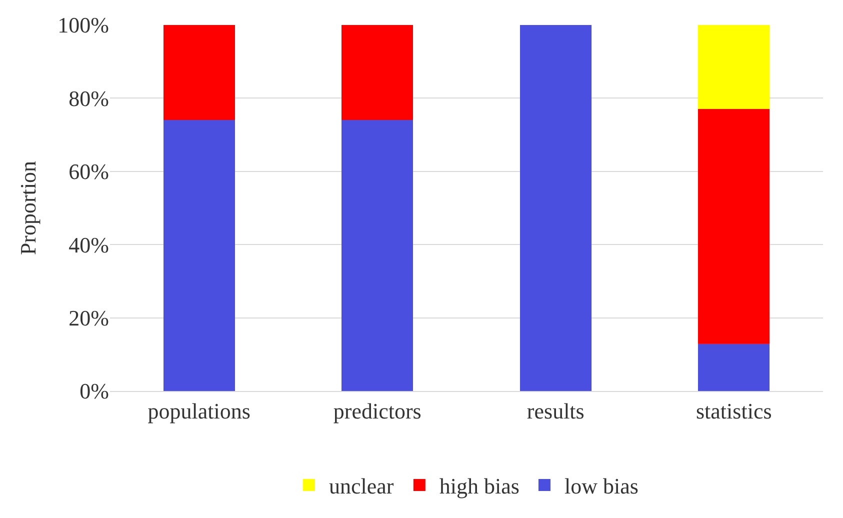  What do you see at coordinates (479, 486) in the screenshot?
I see `legend-label: high bias` at bounding box center [479, 486].